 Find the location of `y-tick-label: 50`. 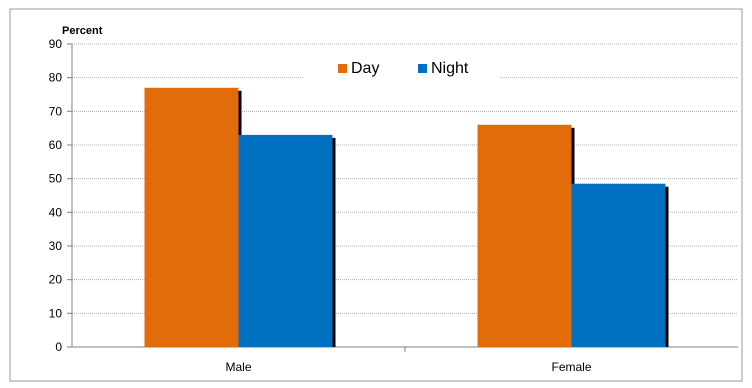

y-tick-label: 50 is located at coordinates (56, 179).